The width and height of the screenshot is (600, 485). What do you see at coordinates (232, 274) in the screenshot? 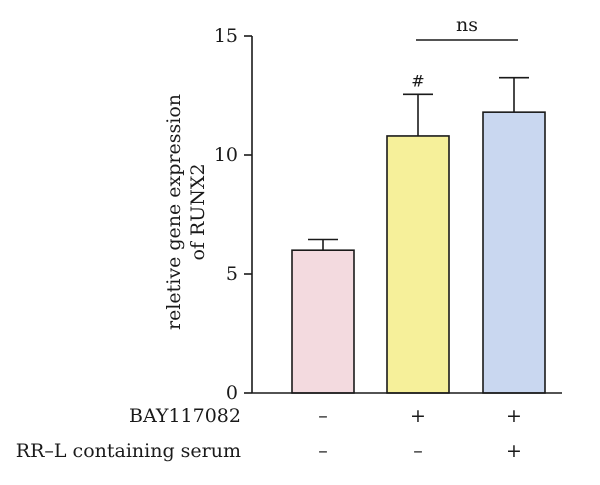
I see `y-tick-label-5: 5` at bounding box center [232, 274].